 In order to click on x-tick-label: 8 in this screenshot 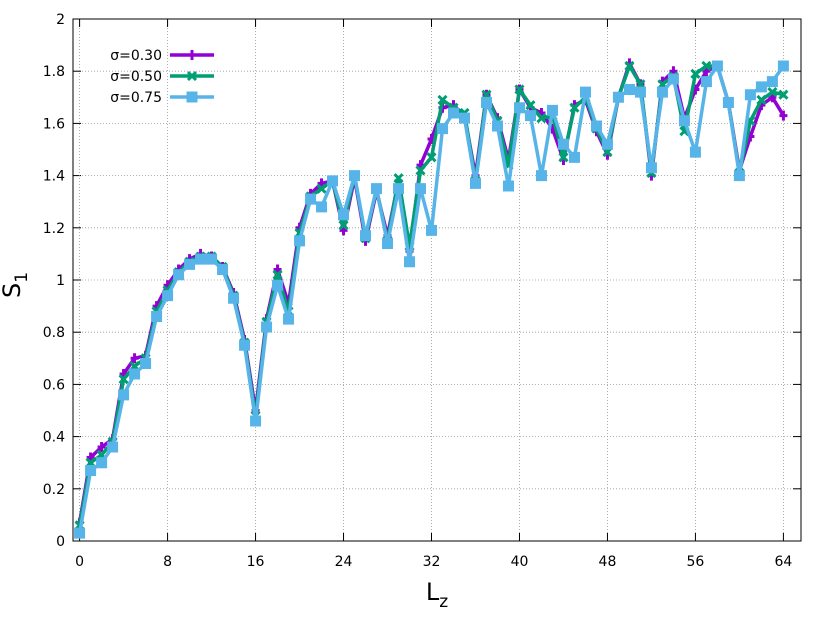, I will do `click(167, 562)`.